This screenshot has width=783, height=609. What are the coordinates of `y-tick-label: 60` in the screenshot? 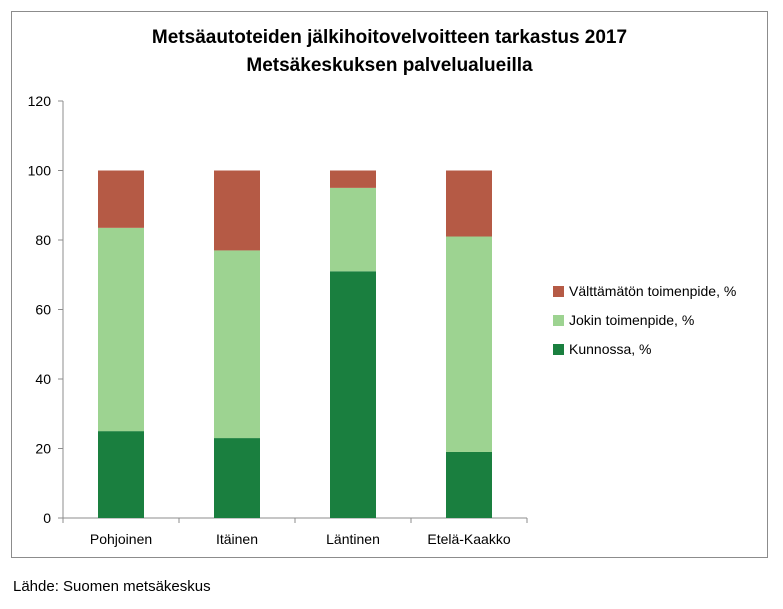 It's located at (43, 310).